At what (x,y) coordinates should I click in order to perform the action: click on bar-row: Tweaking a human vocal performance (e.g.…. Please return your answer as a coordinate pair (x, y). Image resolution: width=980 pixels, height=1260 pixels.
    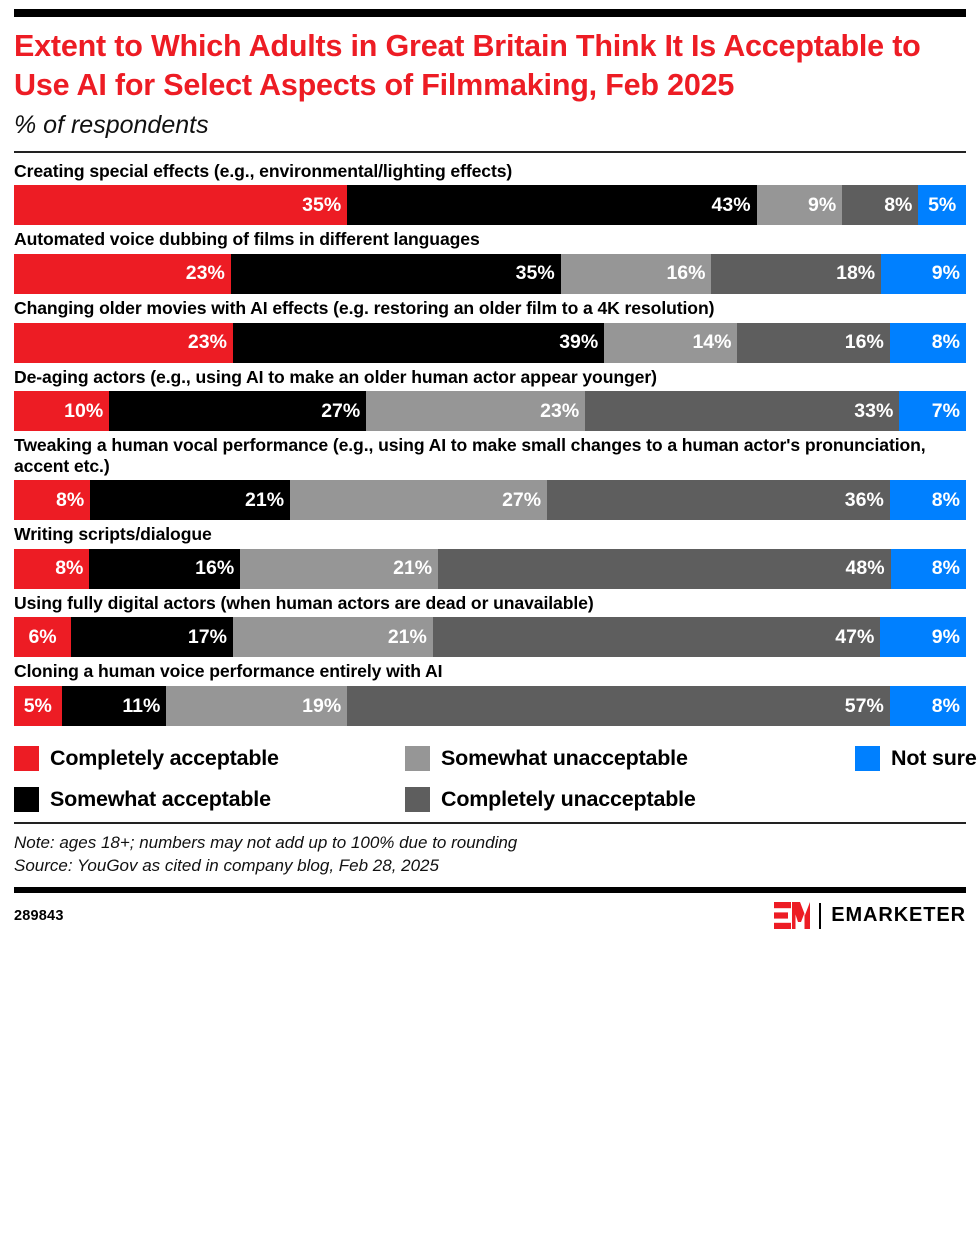
    Looking at the image, I should click on (490, 478).